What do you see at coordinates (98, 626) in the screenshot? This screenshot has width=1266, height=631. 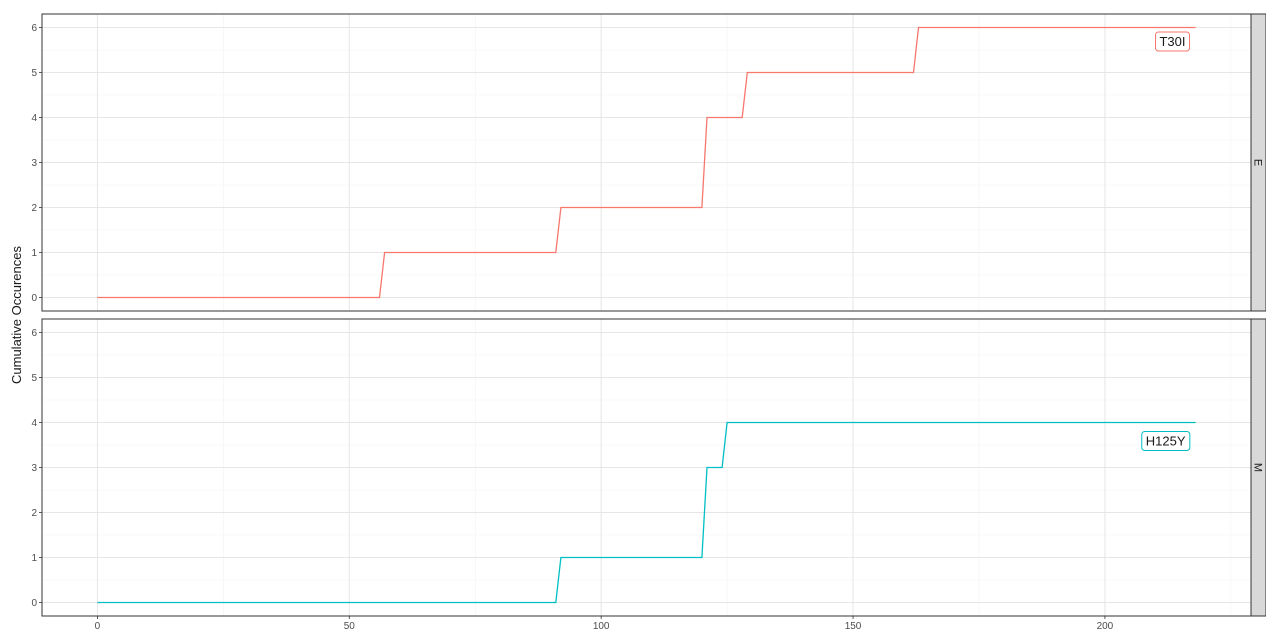 I see `x-tick-label: 0` at bounding box center [98, 626].